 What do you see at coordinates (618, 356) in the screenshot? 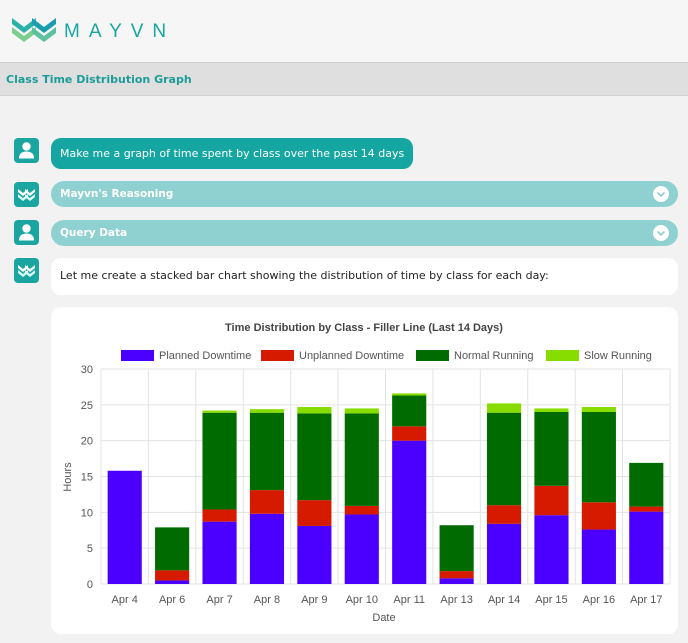
I see `legend-label: Slow Running` at bounding box center [618, 356].